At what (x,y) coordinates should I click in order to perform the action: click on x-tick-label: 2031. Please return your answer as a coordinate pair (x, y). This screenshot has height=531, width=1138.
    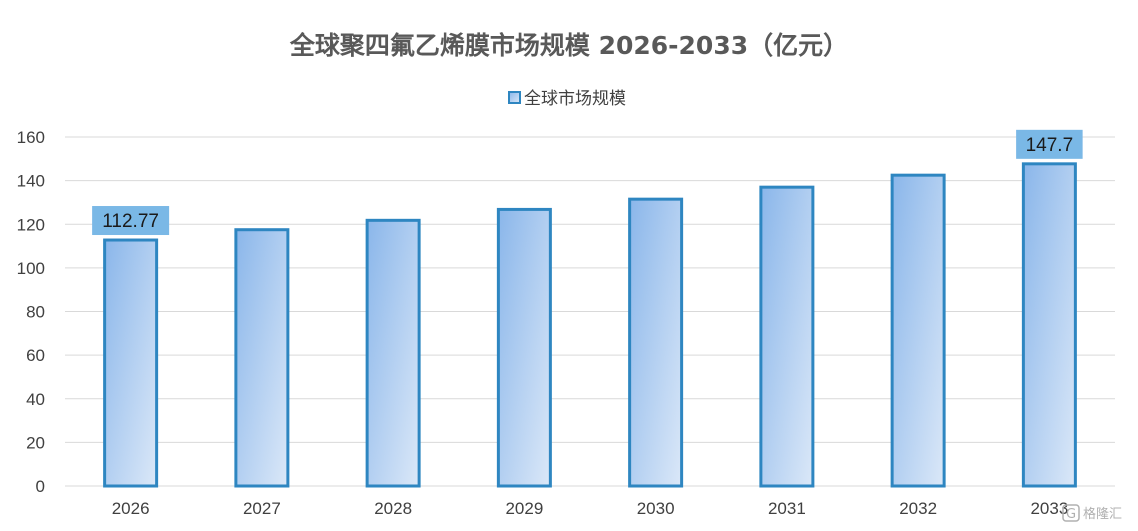
    Looking at the image, I should click on (787, 508).